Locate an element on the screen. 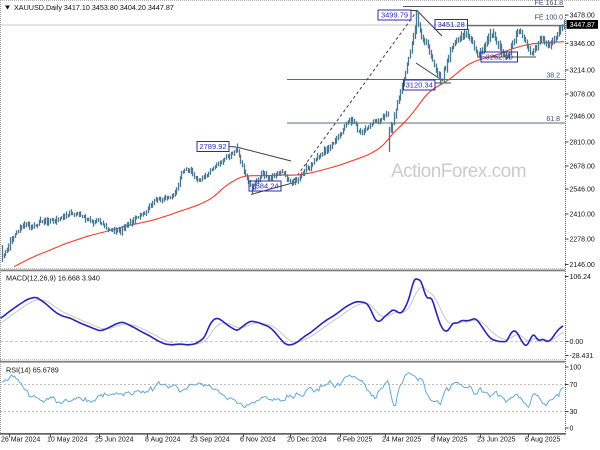  svg-text: 6 Nov 2024 is located at coordinates (258, 440).